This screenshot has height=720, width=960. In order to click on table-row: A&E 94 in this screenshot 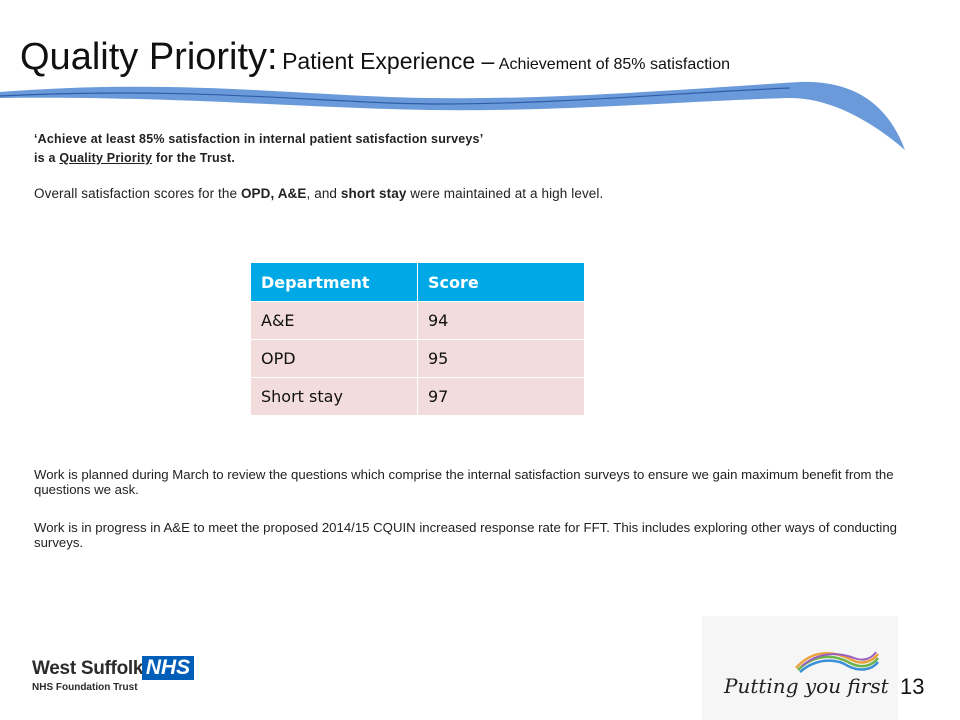, I will do `click(417, 320)`.